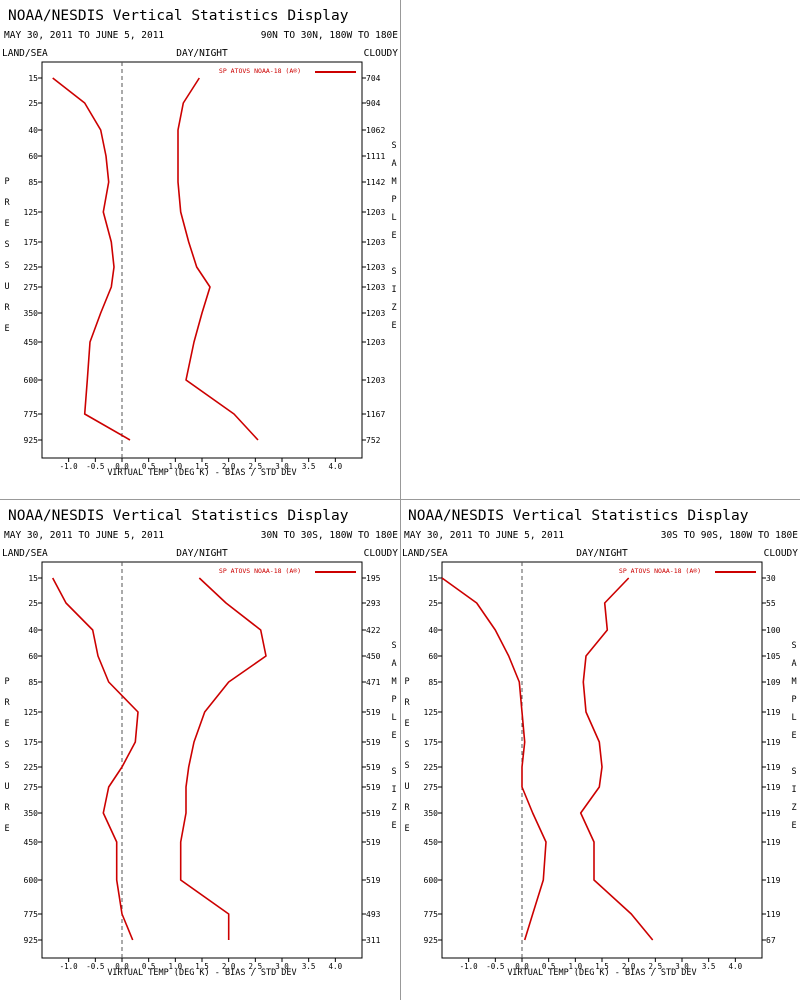 The image size is (800, 1004). What do you see at coordinates (260, 571) in the screenshot?
I see `legend-label: SP ATOVS NOAA-18 (A®)` at bounding box center [260, 571].